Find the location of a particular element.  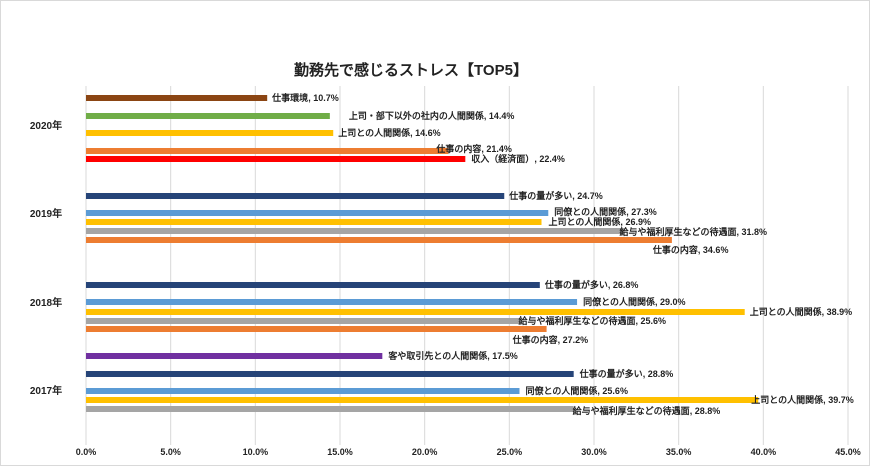

x-tick-label: 35.0% is located at coordinates (679, 452).